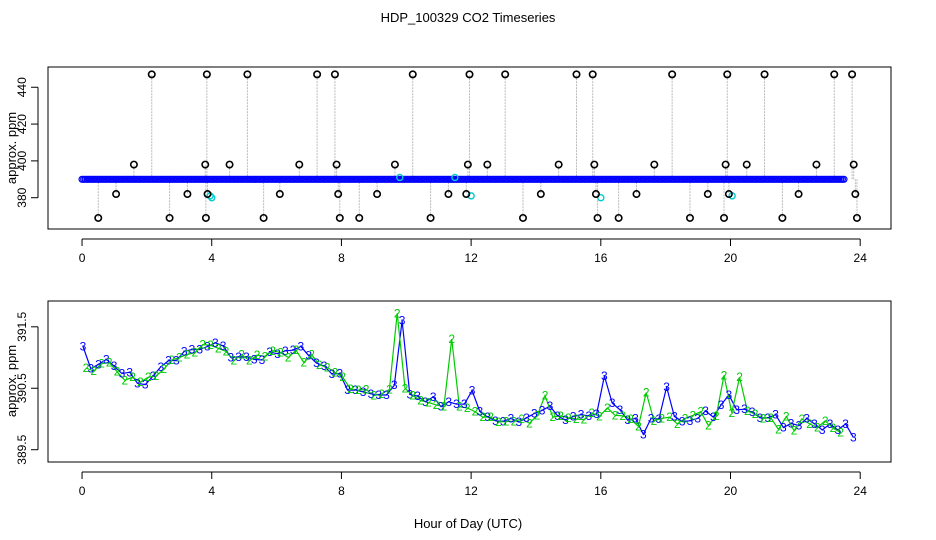  I want to click on bottom-x-tick-label: 8, so click(341, 491).